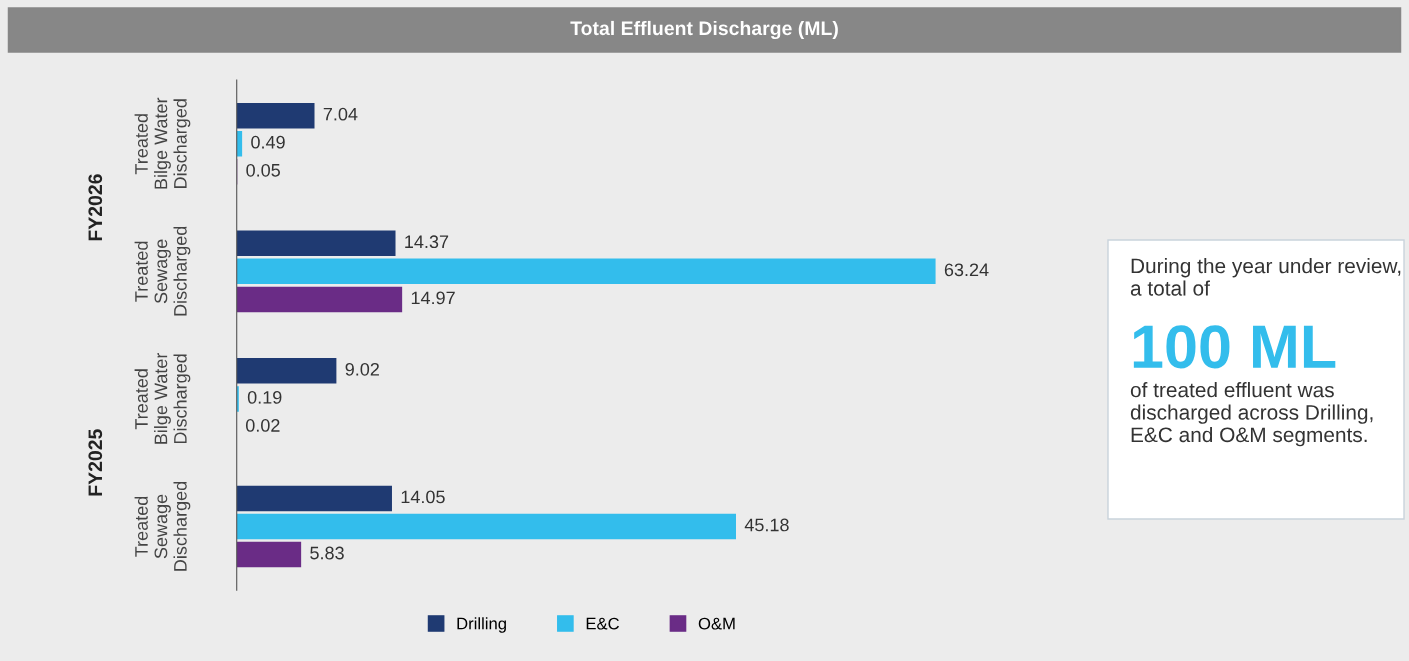  I want to click on data-label: 45.18, so click(766, 525).